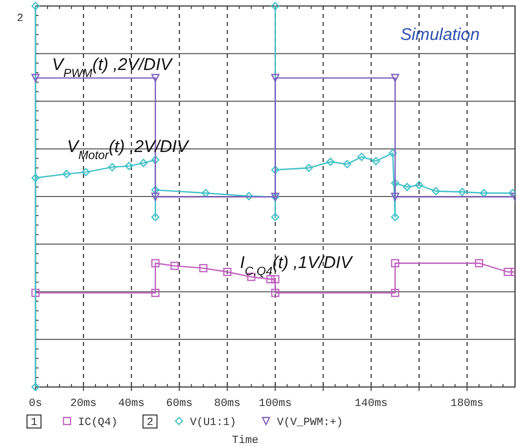  I want to click on x-axis-title: Time, so click(245, 441).